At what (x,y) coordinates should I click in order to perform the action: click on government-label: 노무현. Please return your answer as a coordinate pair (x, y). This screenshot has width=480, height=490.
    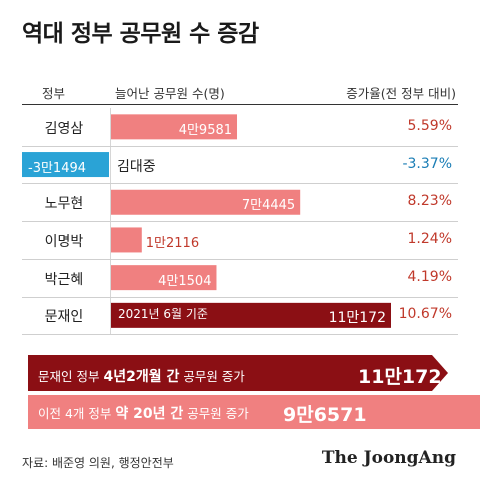
    Looking at the image, I should click on (64, 204).